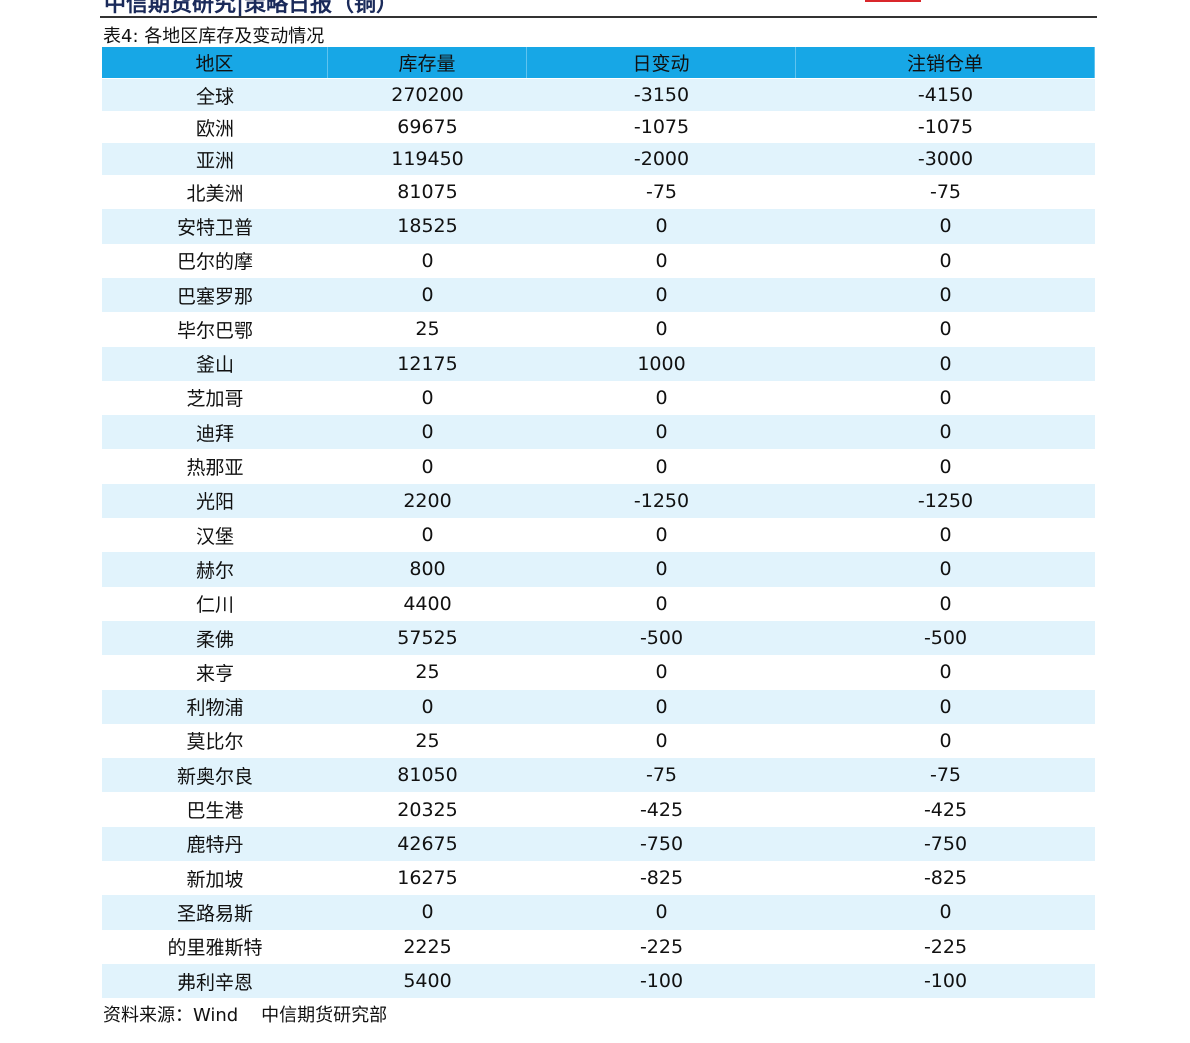 The image size is (1190, 1043). I want to click on table-cell: 4400, so click(427, 603).